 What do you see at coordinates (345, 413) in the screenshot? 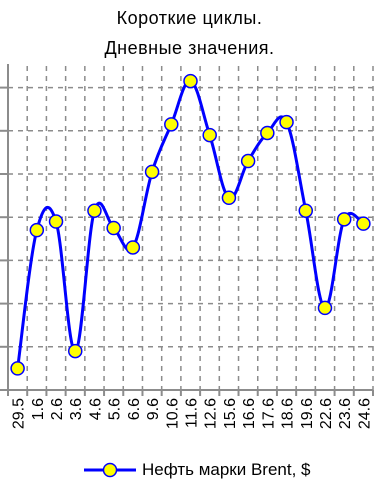
I see `x-tick-label: 23.6` at bounding box center [345, 413].